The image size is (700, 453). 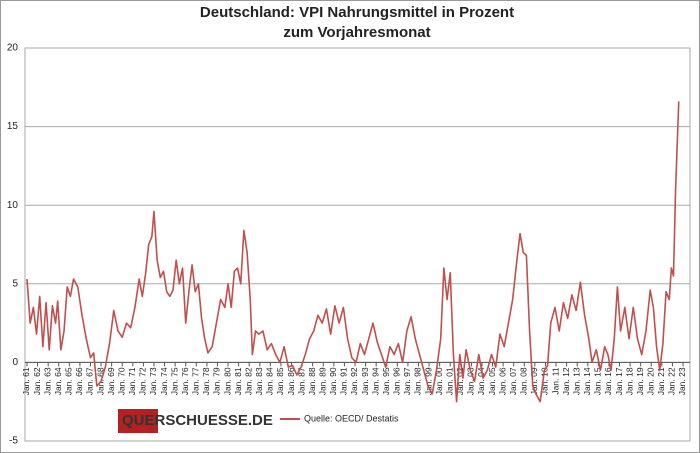 I want to click on y-tick-label: 15, so click(x=13, y=126).